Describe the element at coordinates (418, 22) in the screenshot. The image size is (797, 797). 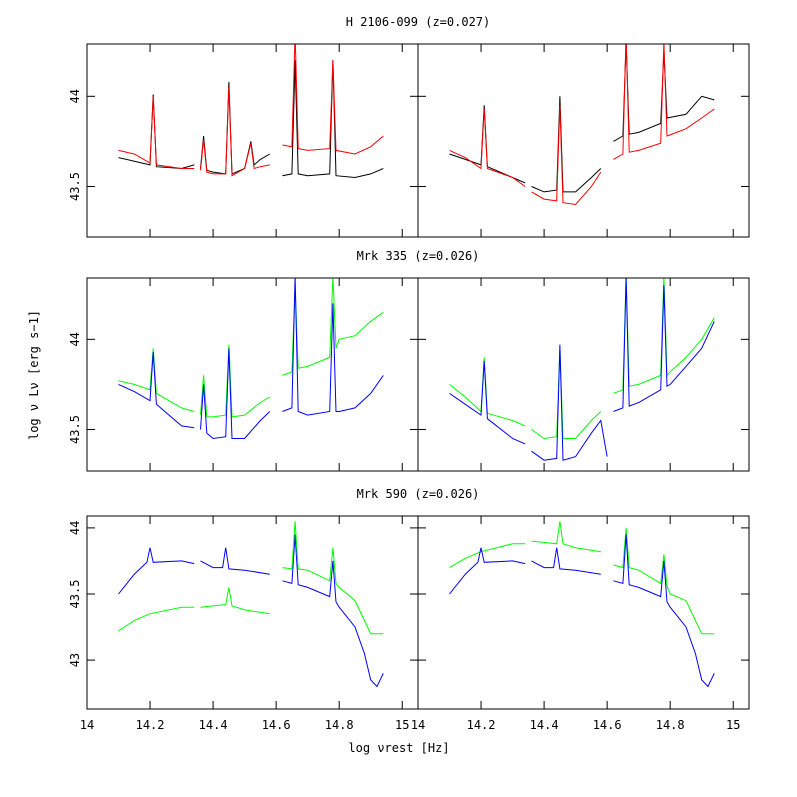
I see `panel-title: H 2106-099 (z=0.027)` at that location.